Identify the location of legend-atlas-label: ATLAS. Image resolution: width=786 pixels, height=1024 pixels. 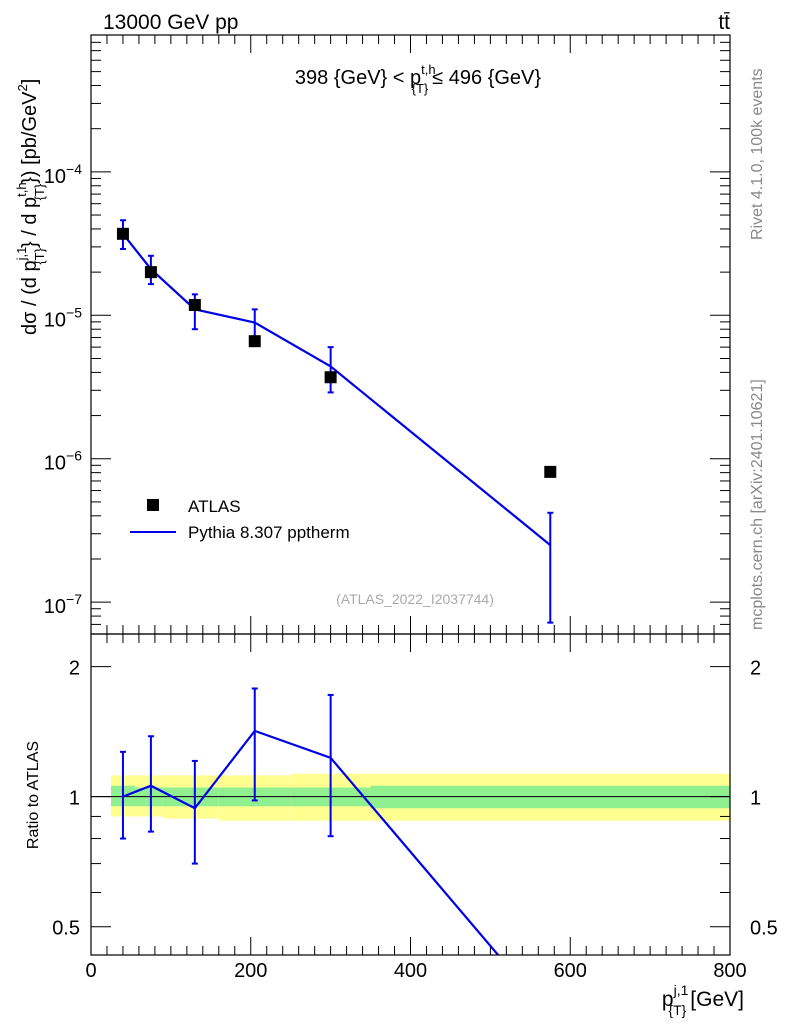
(214, 506).